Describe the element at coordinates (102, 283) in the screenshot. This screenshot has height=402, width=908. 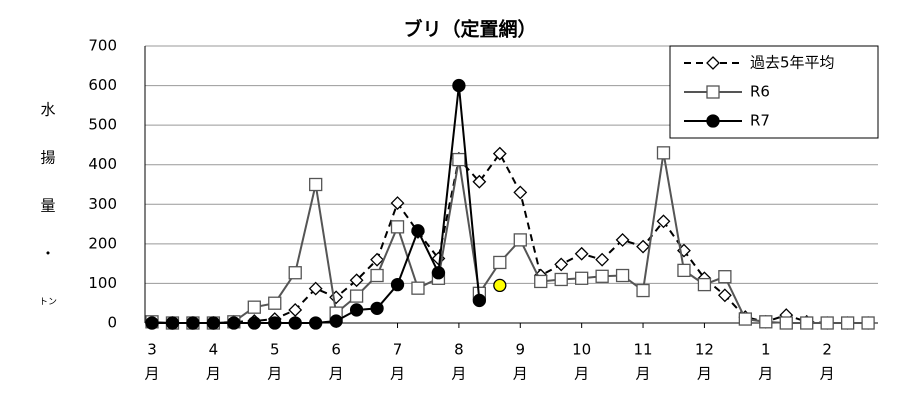
I see `y-tick-label: 100` at that location.